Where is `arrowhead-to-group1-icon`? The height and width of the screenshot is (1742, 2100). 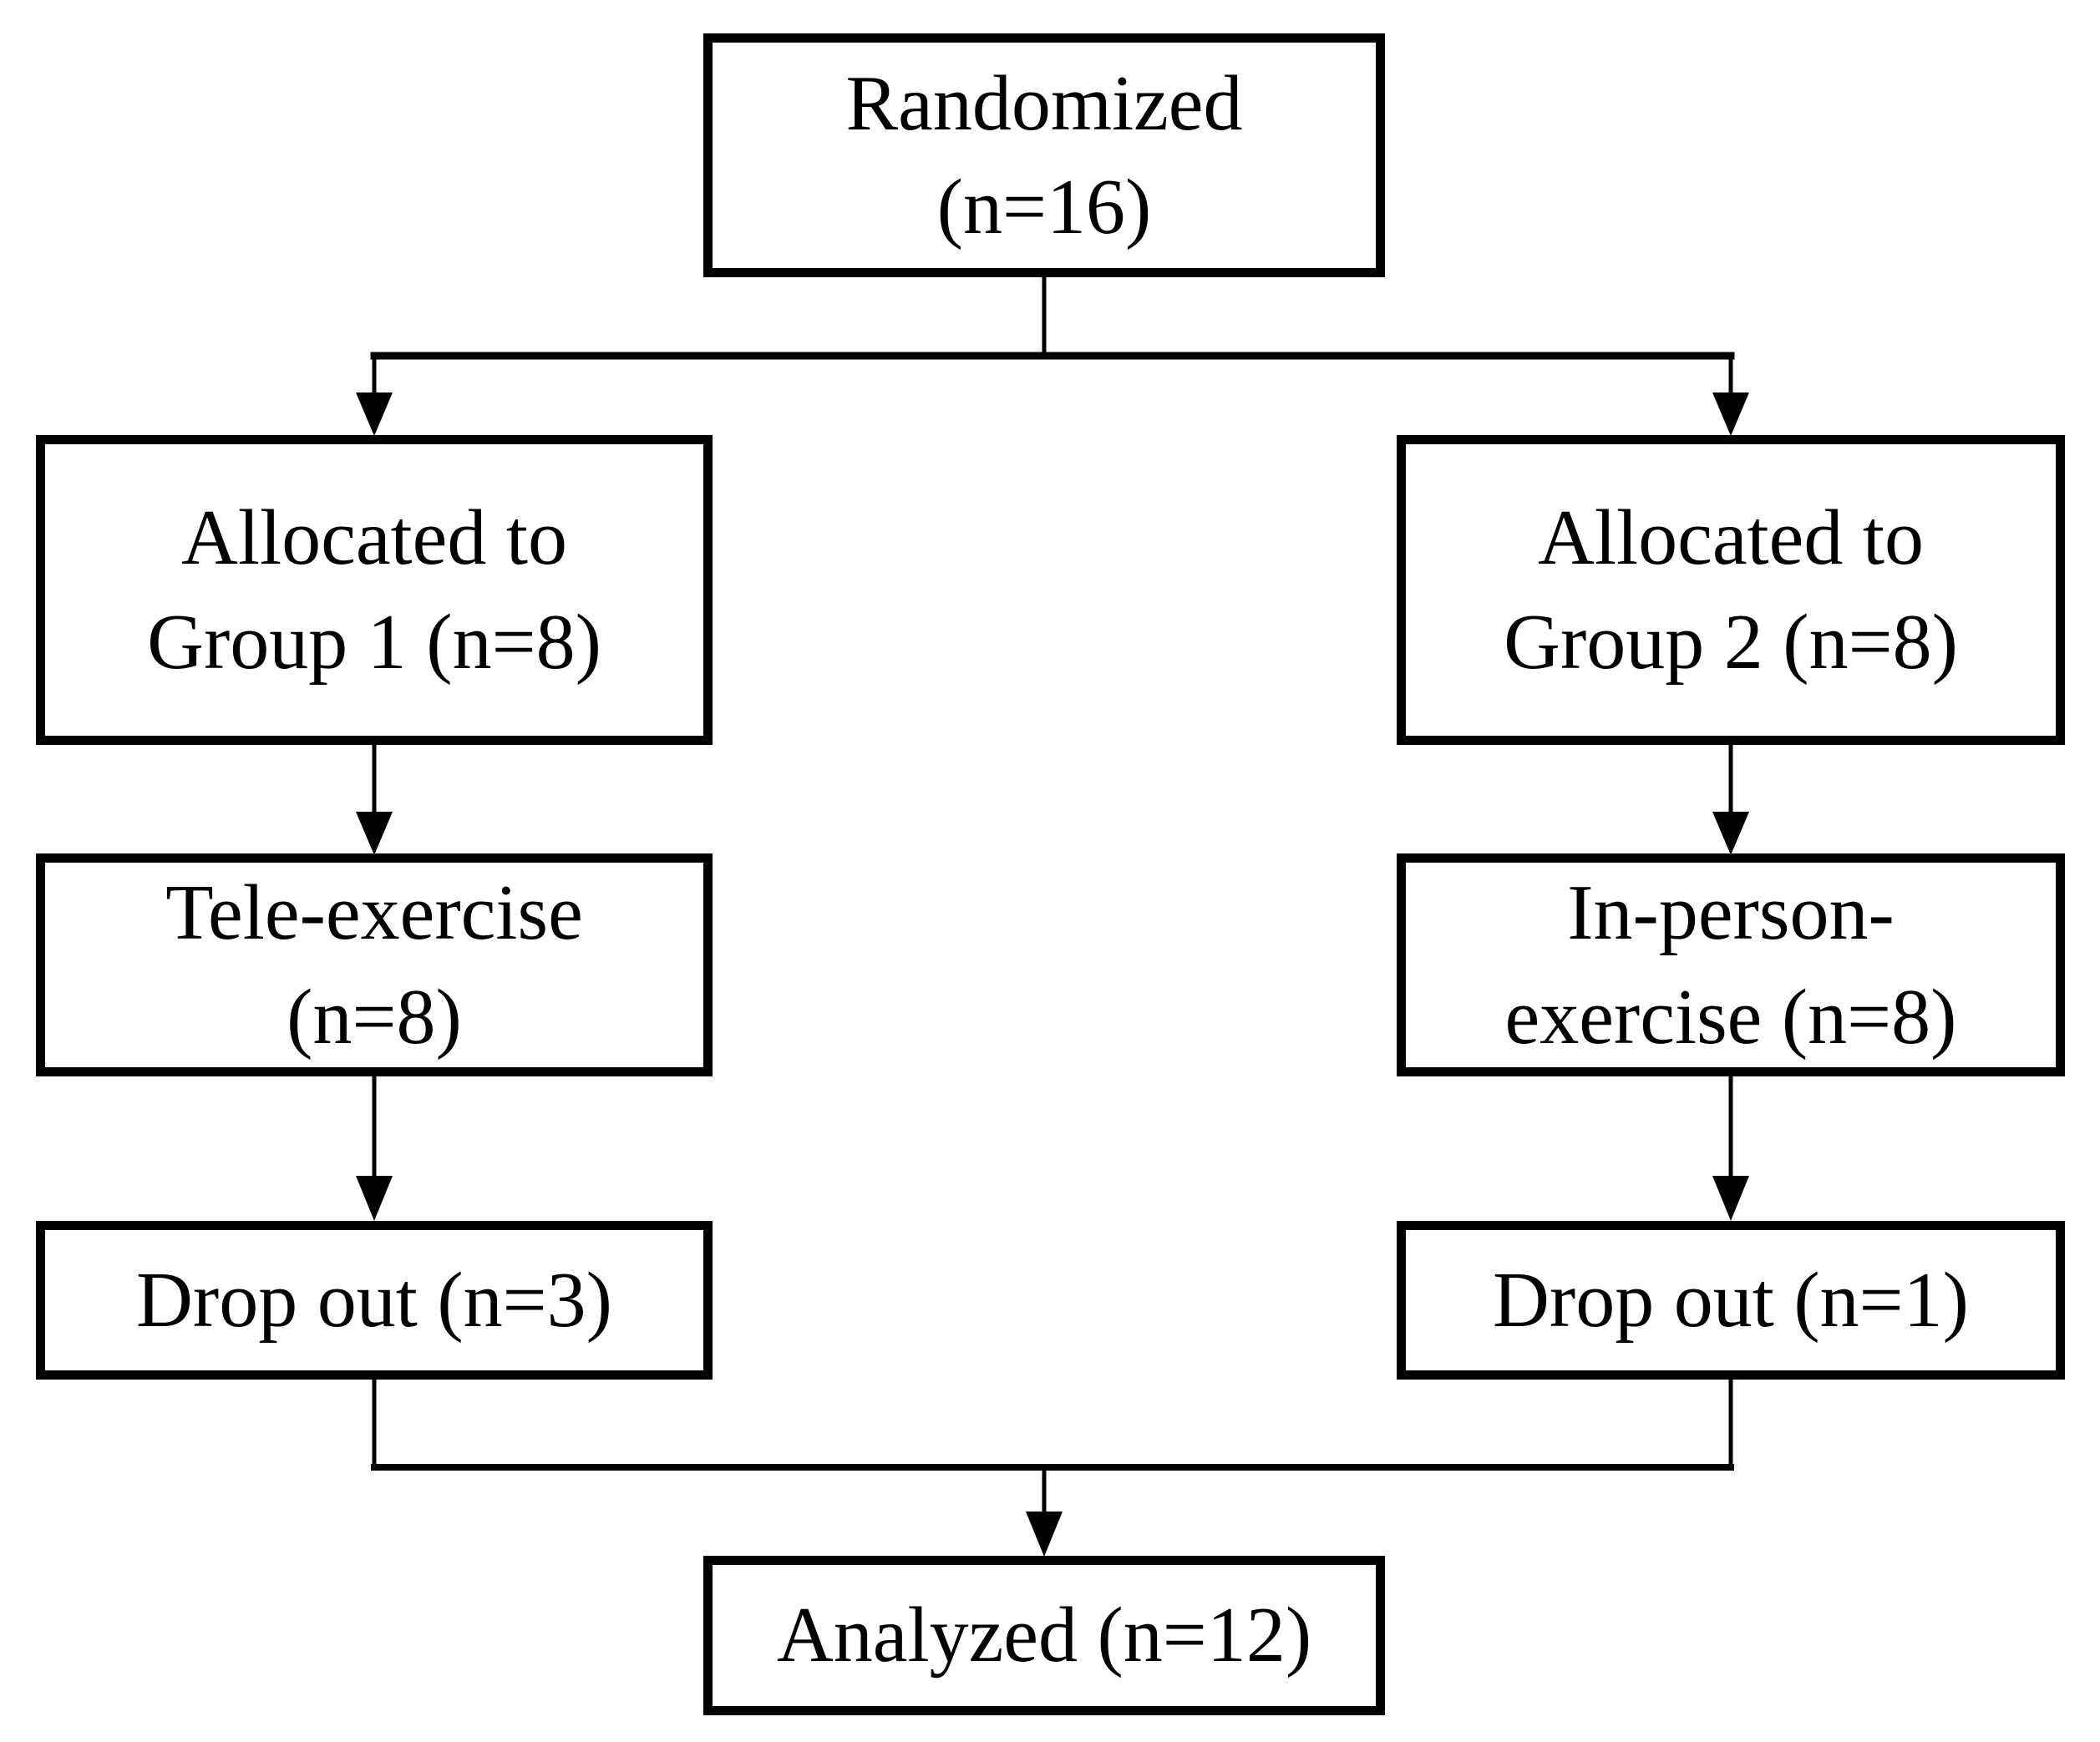 arrowhead-to-group1-icon is located at coordinates (374, 414).